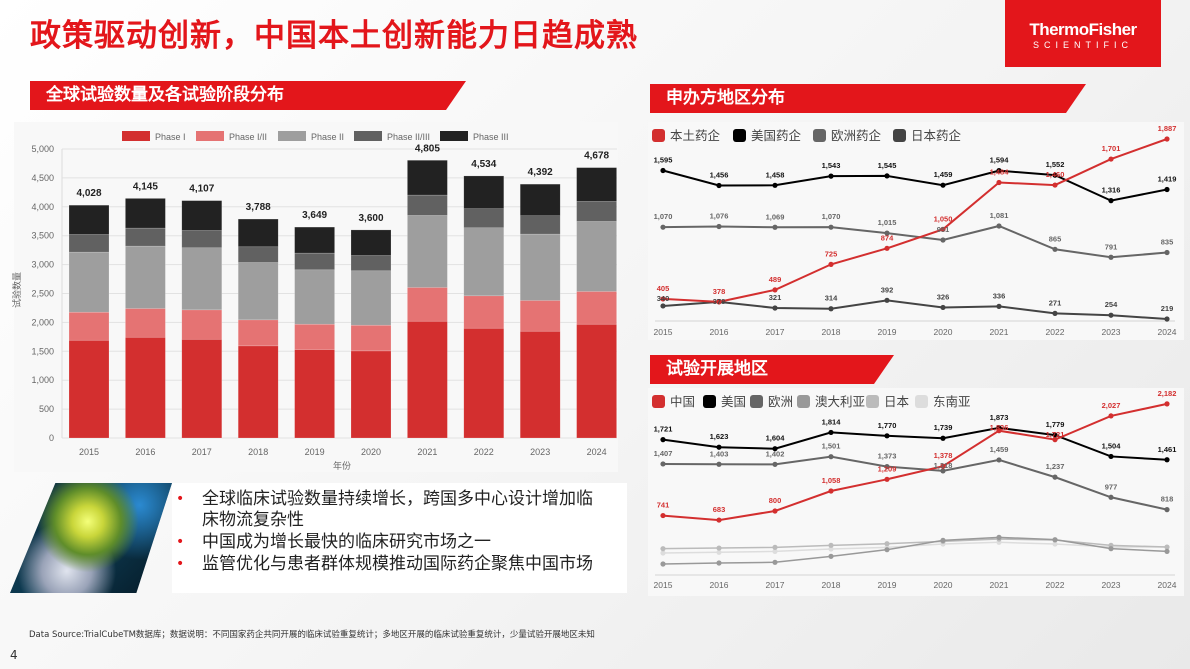 Image resolution: width=1190 pixels, height=669 pixels. What do you see at coordinates (775, 174) in the screenshot?
I see `data-label: 1,458` at bounding box center [775, 174].